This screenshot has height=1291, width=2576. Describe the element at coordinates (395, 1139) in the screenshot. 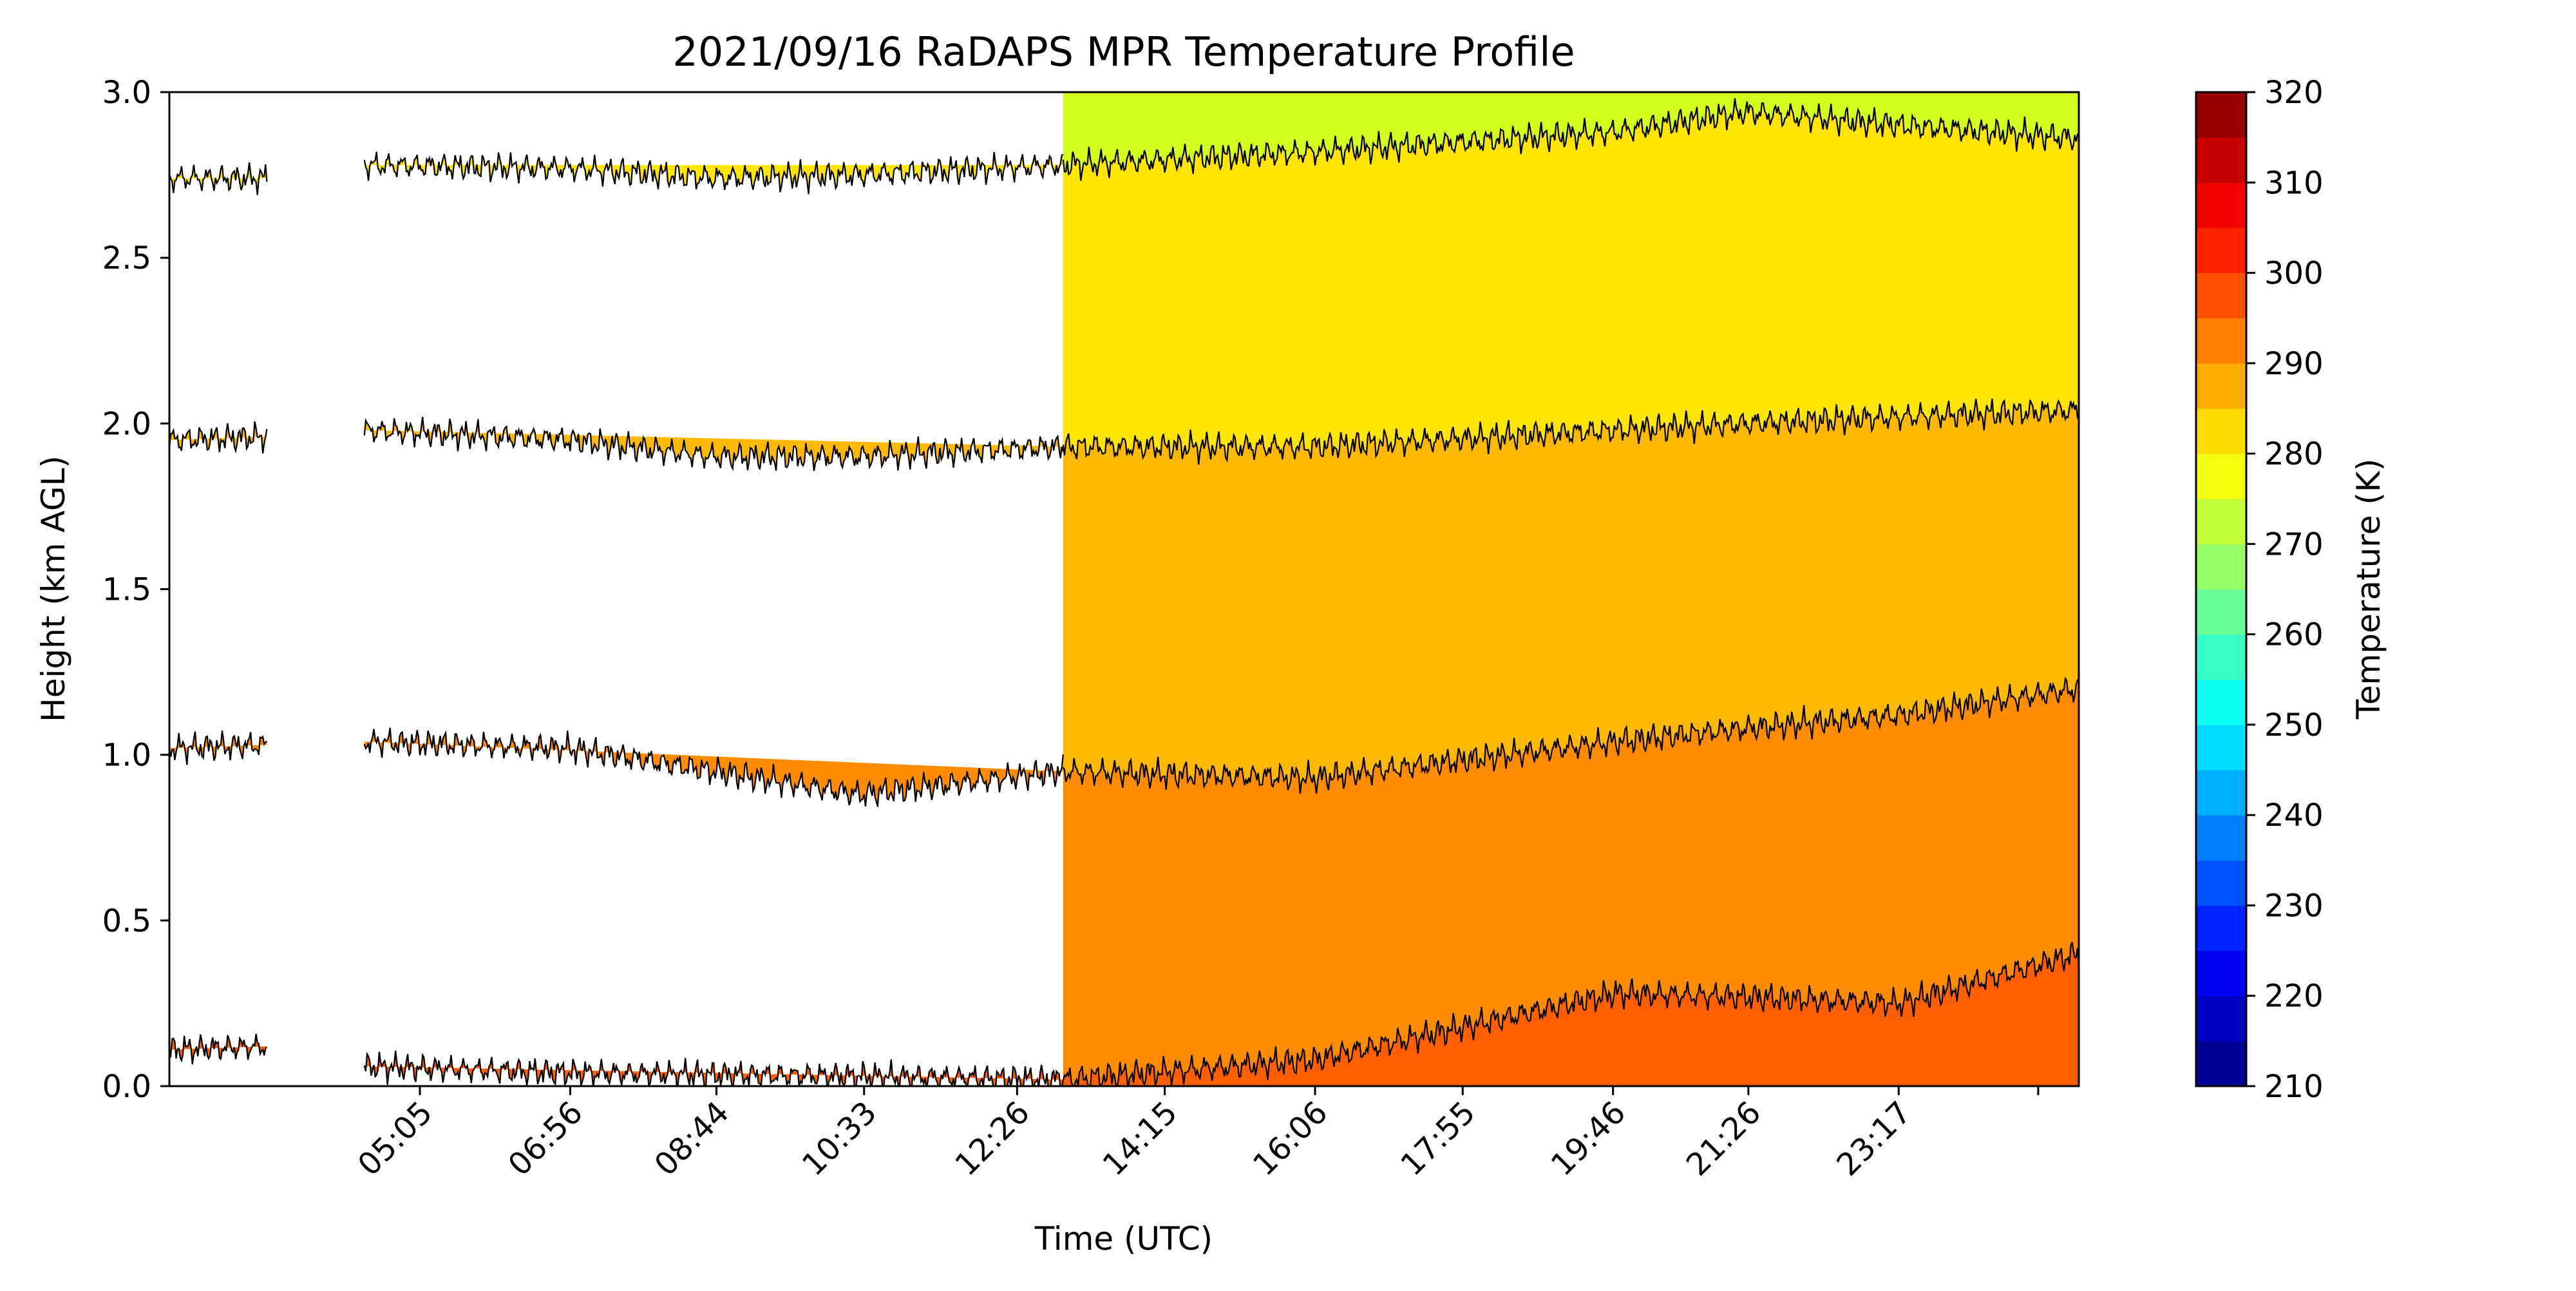

I see `x-tick-label: 05:05` at that location.